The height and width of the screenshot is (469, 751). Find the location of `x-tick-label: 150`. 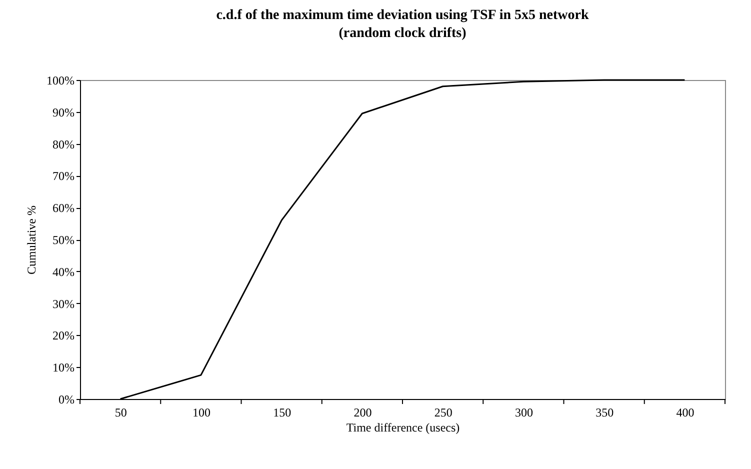

x-tick-label: 150 is located at coordinates (282, 413).